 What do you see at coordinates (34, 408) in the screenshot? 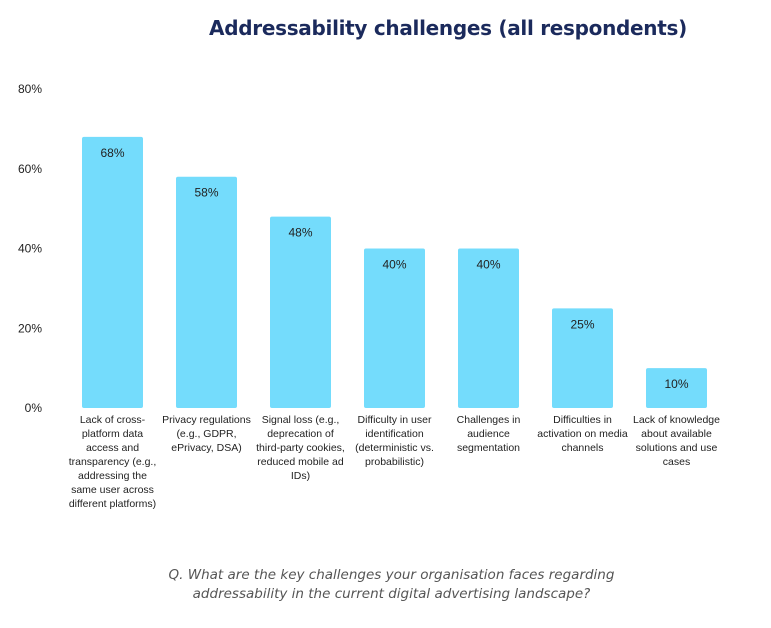
I see `y-tick-label: 0%` at bounding box center [34, 408].